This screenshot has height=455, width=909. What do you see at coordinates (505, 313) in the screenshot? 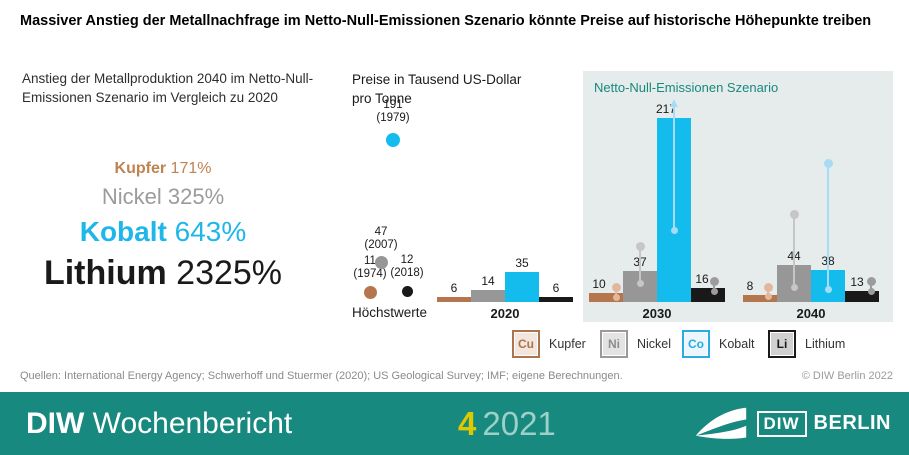
I see `category-label-2020: 2020` at bounding box center [505, 313].